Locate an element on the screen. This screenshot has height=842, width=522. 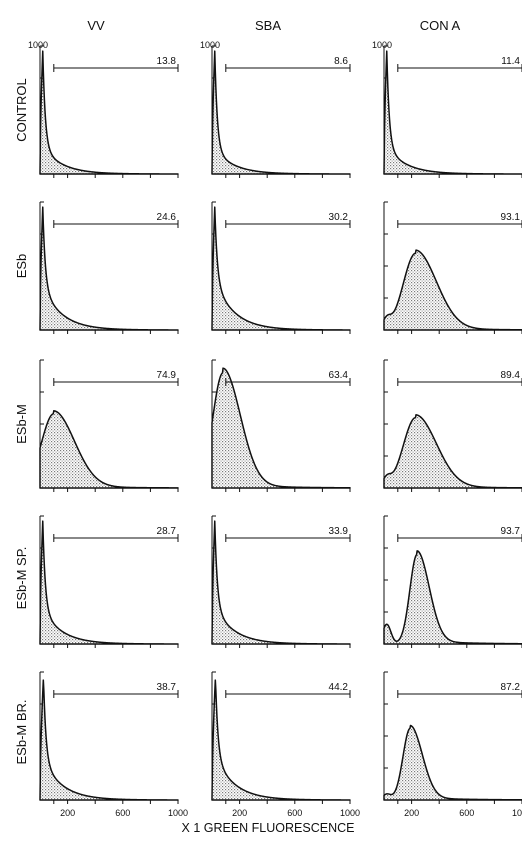
gate-percentage-label: 89.4 is located at coordinates (511, 375).